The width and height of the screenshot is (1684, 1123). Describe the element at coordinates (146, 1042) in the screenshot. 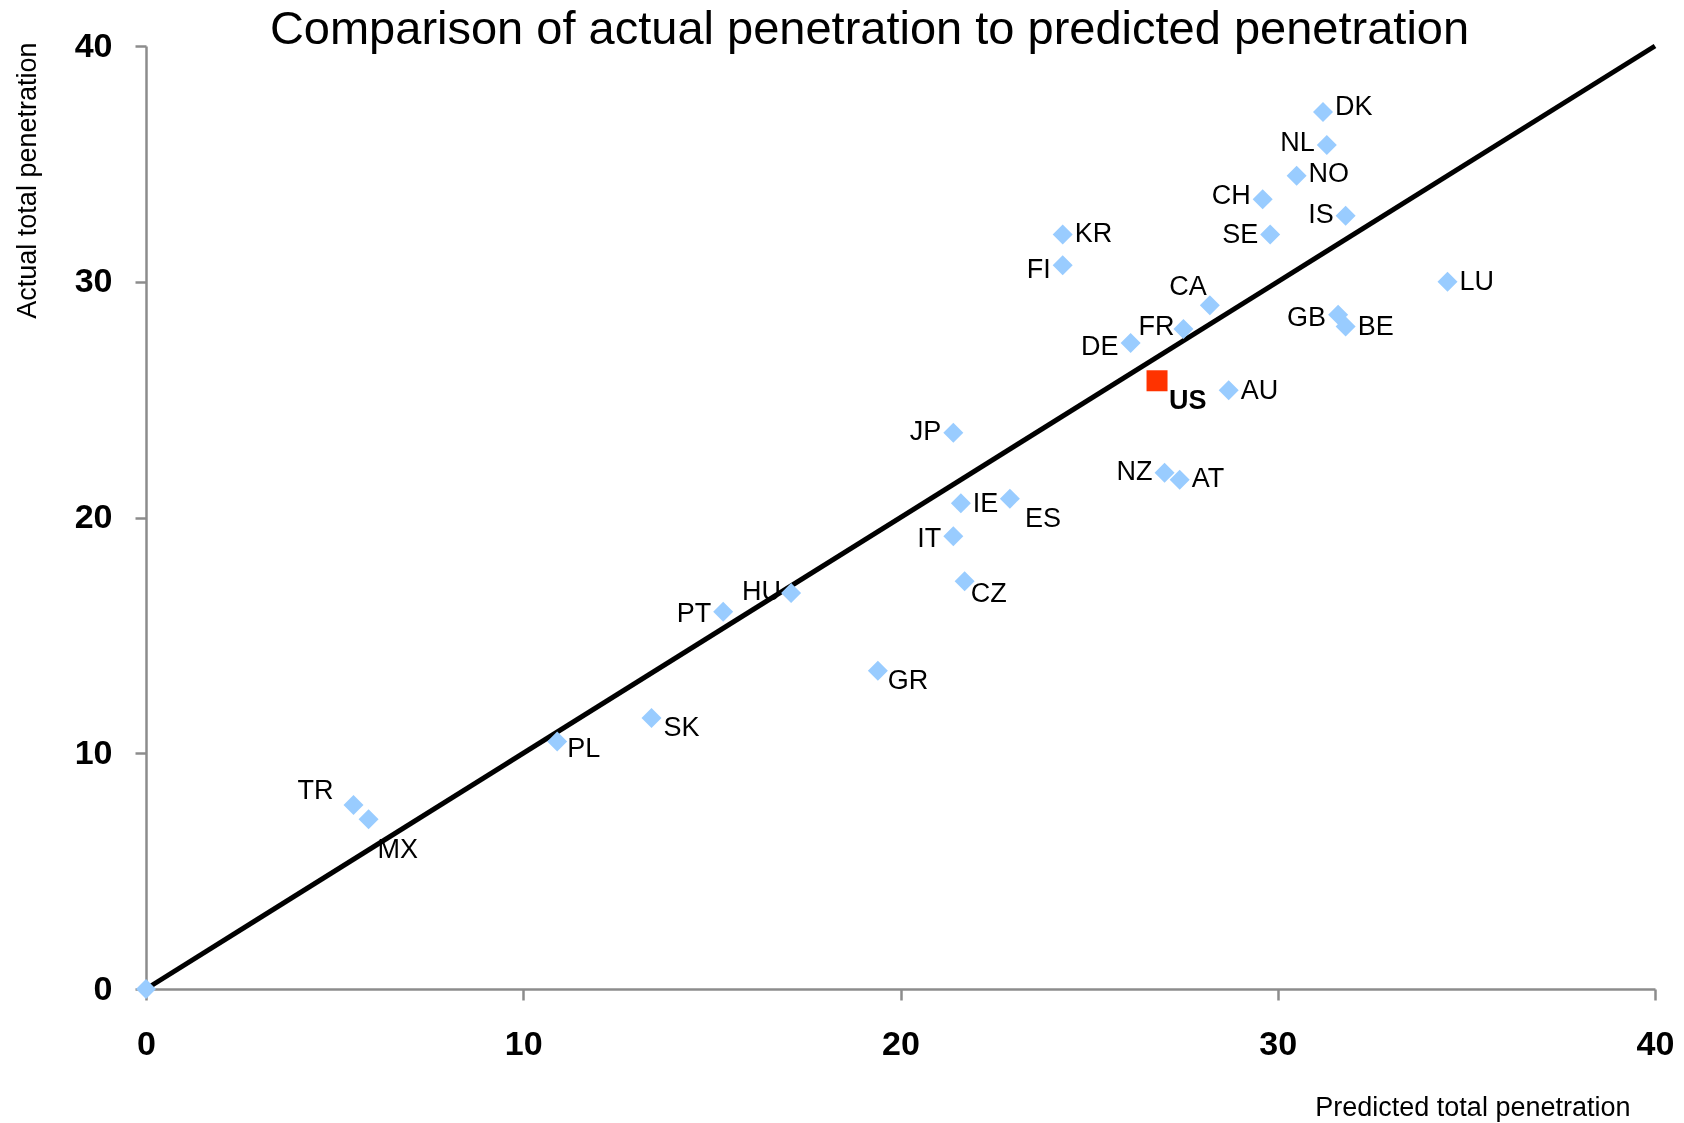

I see `x-tick-label: 0` at that location.